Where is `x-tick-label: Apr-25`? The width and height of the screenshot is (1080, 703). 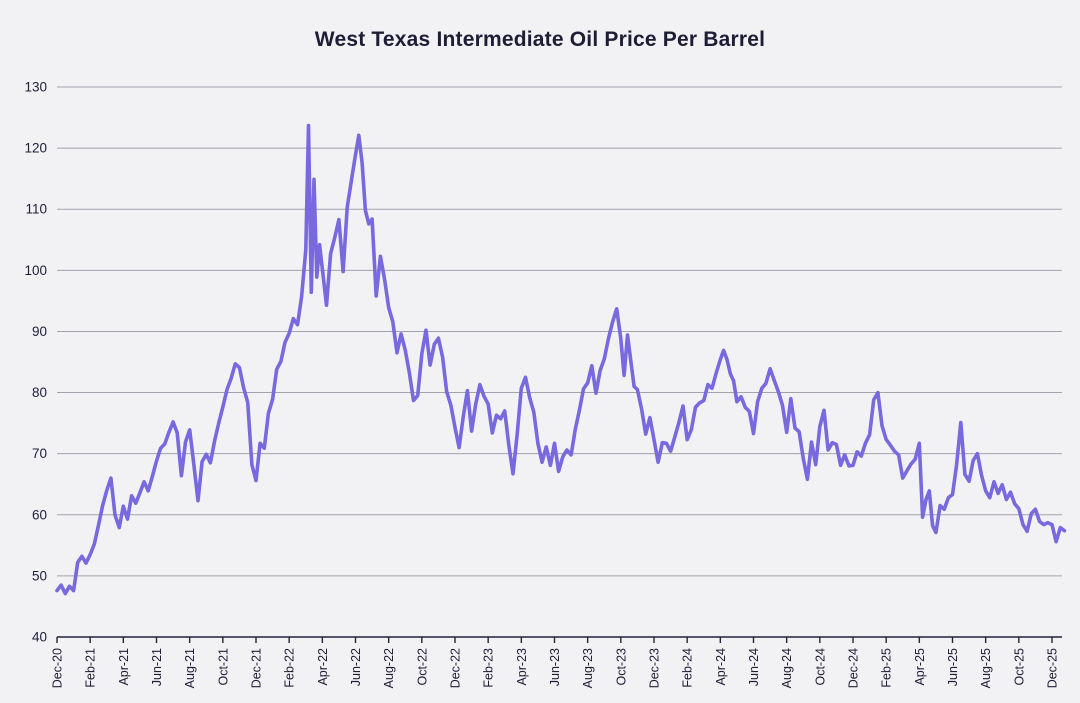
x-tick-label: Apr-25 is located at coordinates (920, 667).